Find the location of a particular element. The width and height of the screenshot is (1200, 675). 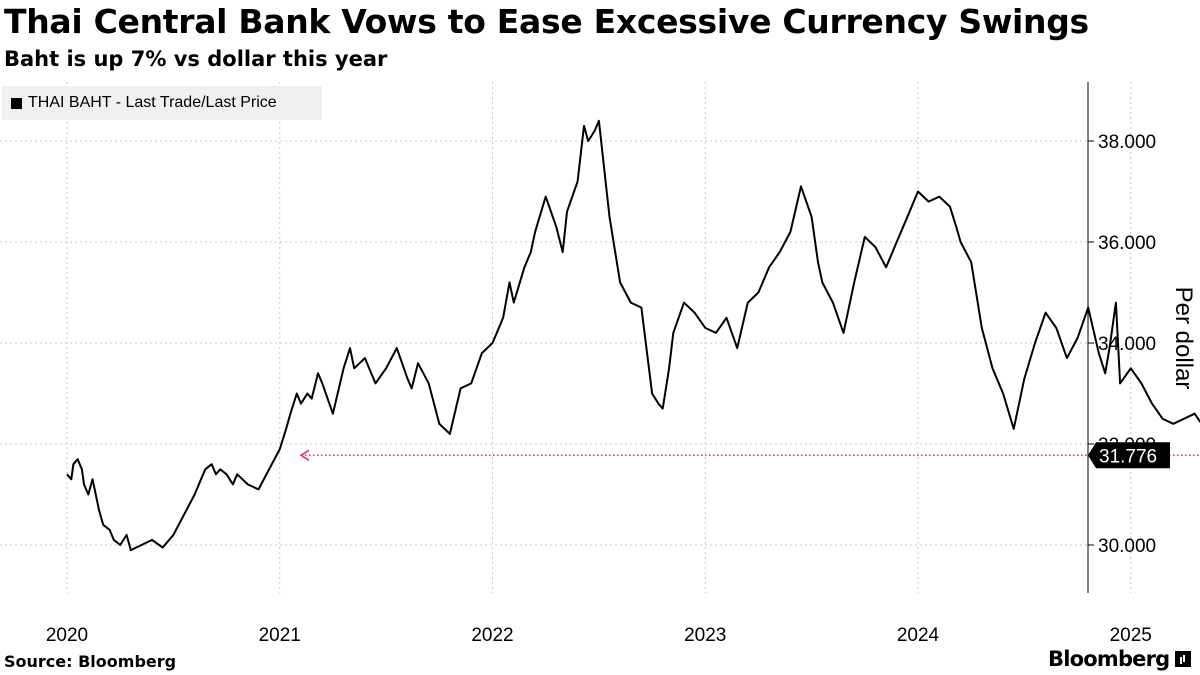

x-tick-labels: 2020 2021 2022 2023 2024 2025 is located at coordinates (599, 635).